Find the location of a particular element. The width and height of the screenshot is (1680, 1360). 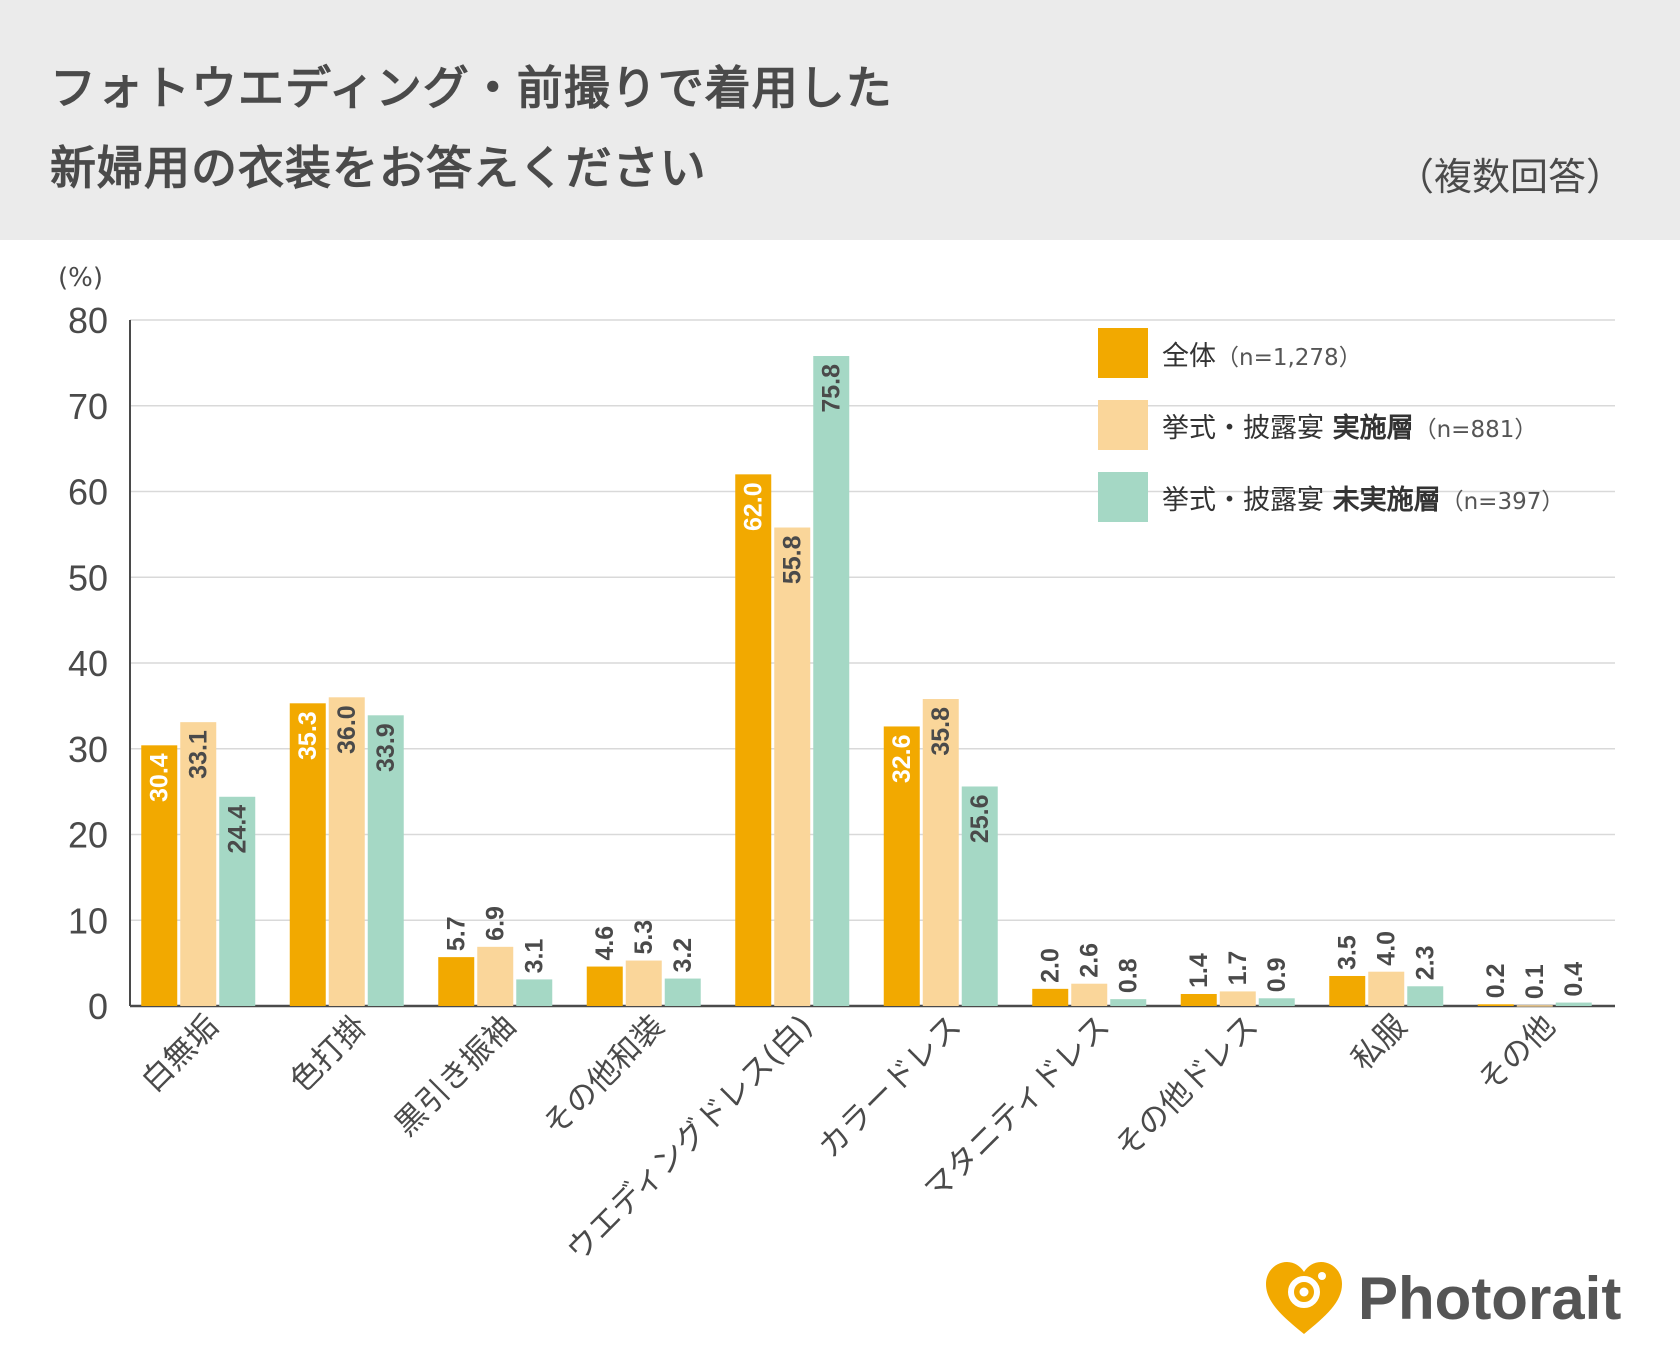

legend-entry: 全体（n=1,278） is located at coordinates (1262, 356).